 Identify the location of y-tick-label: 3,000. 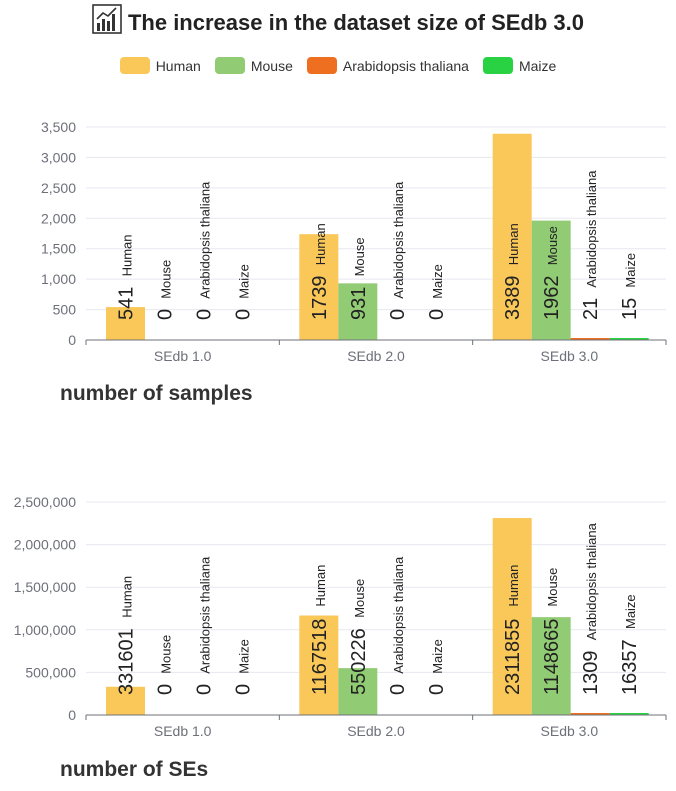
(58, 157).